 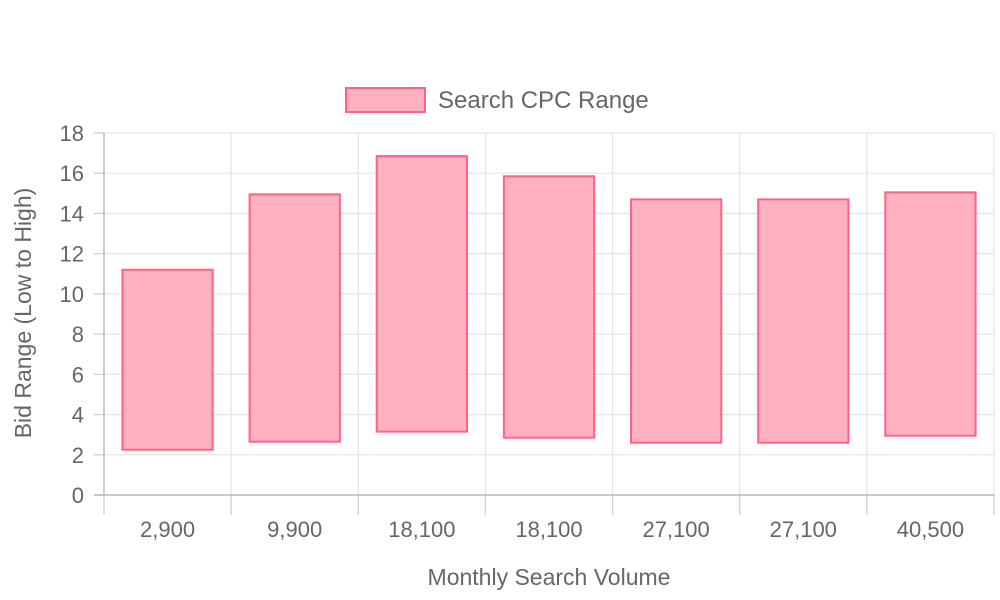 I want to click on x-axis-title: Monthly Search Volume, so click(x=549, y=577).